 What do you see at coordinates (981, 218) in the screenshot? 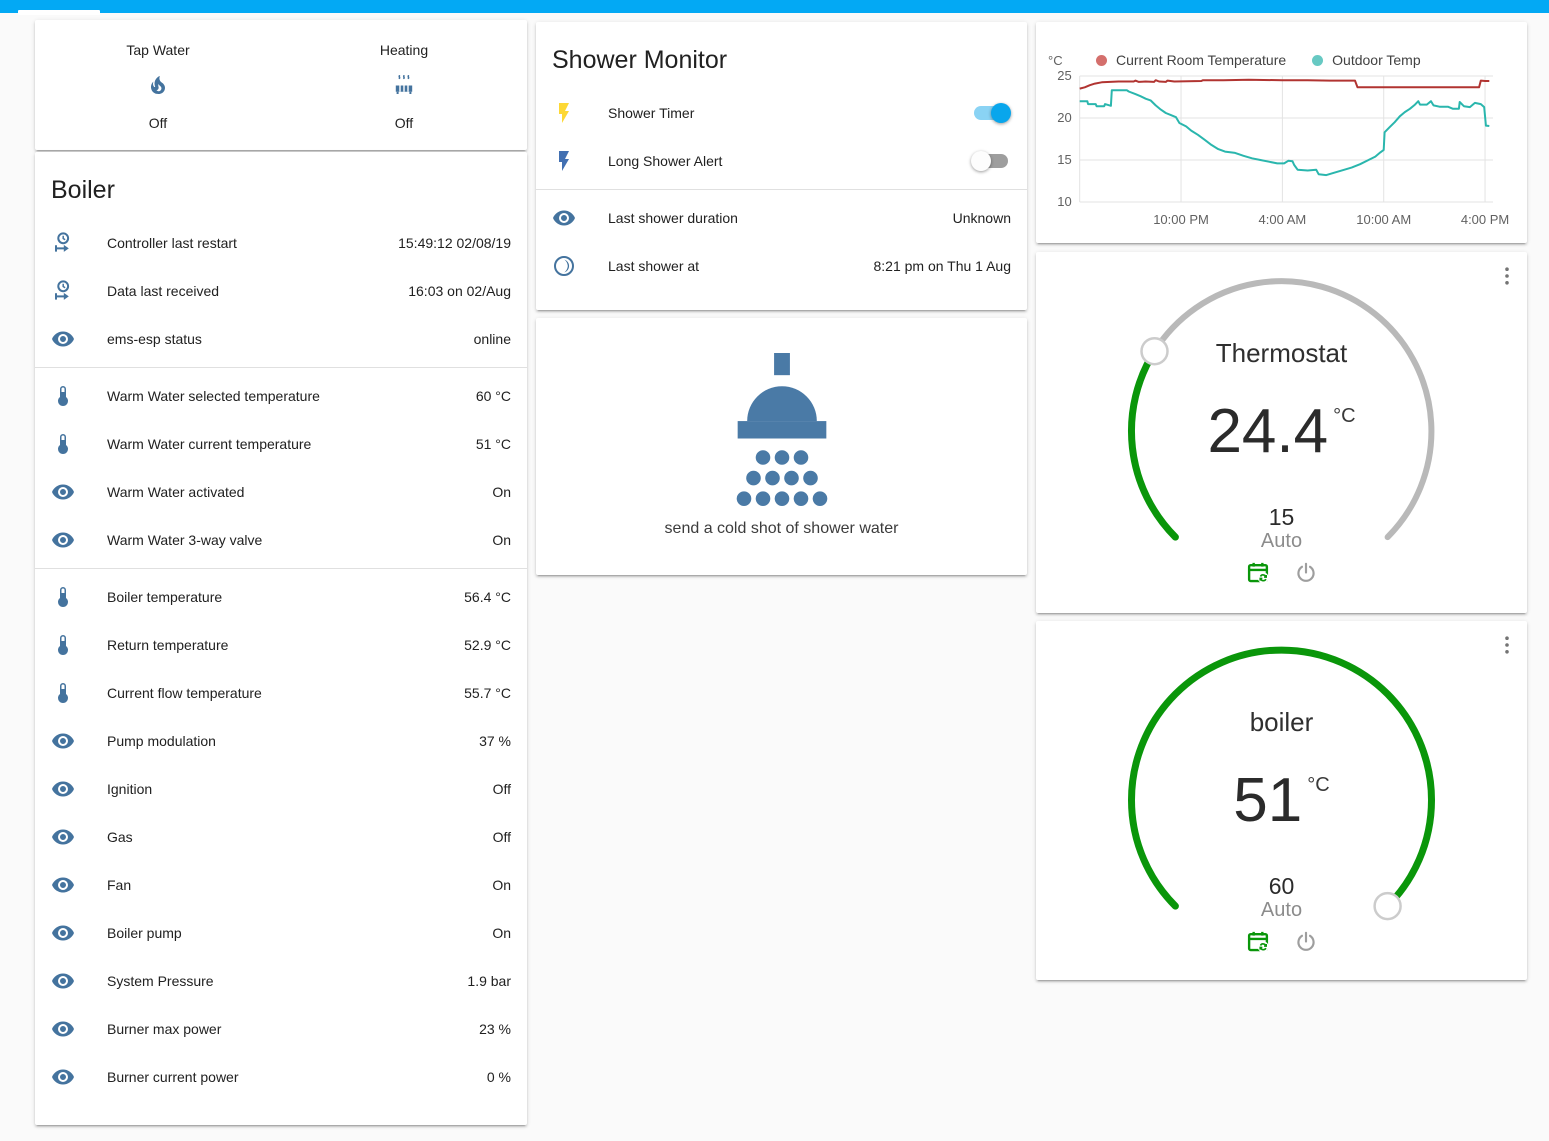
I see `entity-value: Unknown` at bounding box center [981, 218].